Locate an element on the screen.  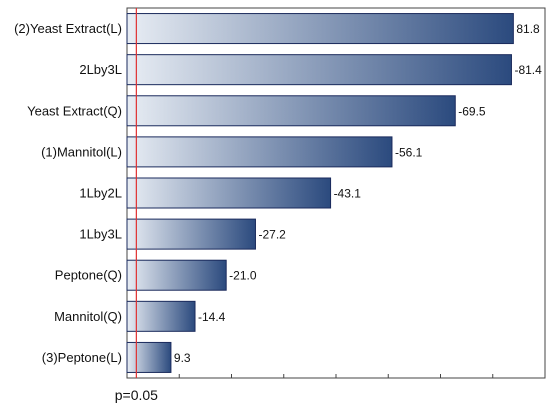
significance-line-label: p=0.05 is located at coordinates (136, 395).